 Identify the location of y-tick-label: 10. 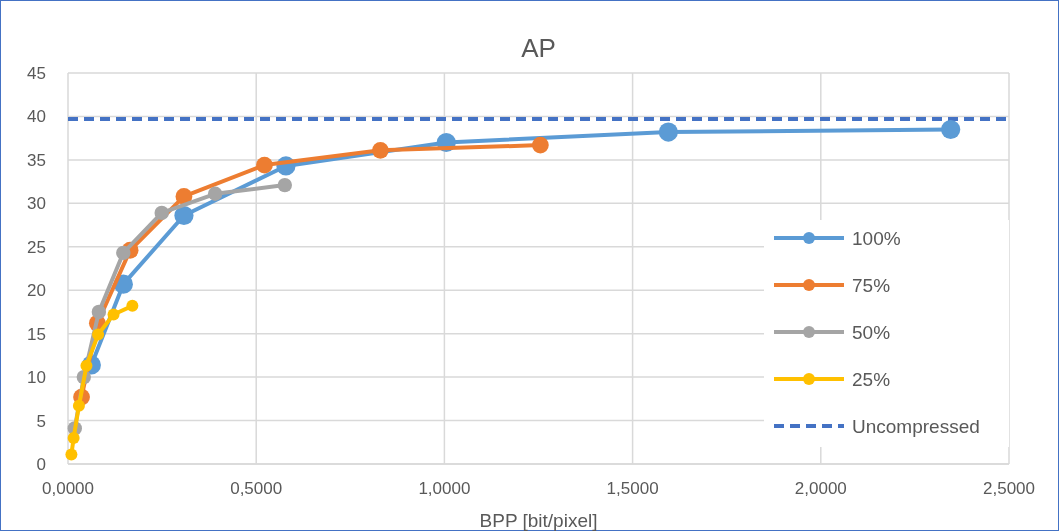
(36, 378).